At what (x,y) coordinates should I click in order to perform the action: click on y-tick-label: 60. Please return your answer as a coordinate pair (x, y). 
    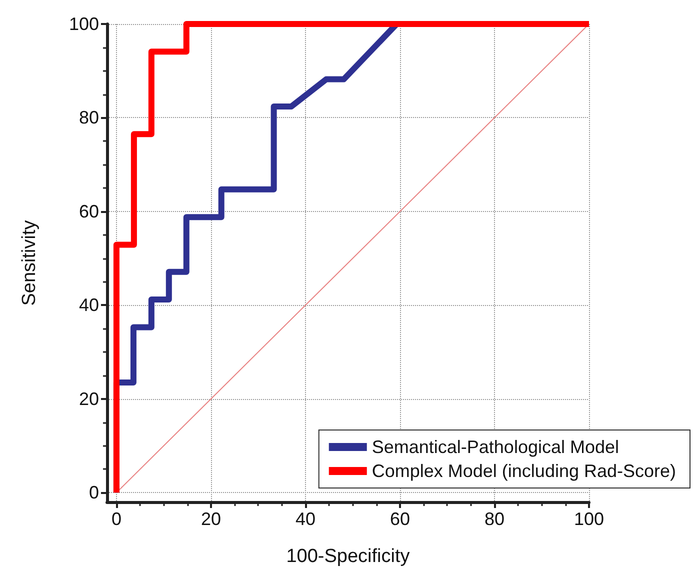
    Looking at the image, I should click on (88, 211).